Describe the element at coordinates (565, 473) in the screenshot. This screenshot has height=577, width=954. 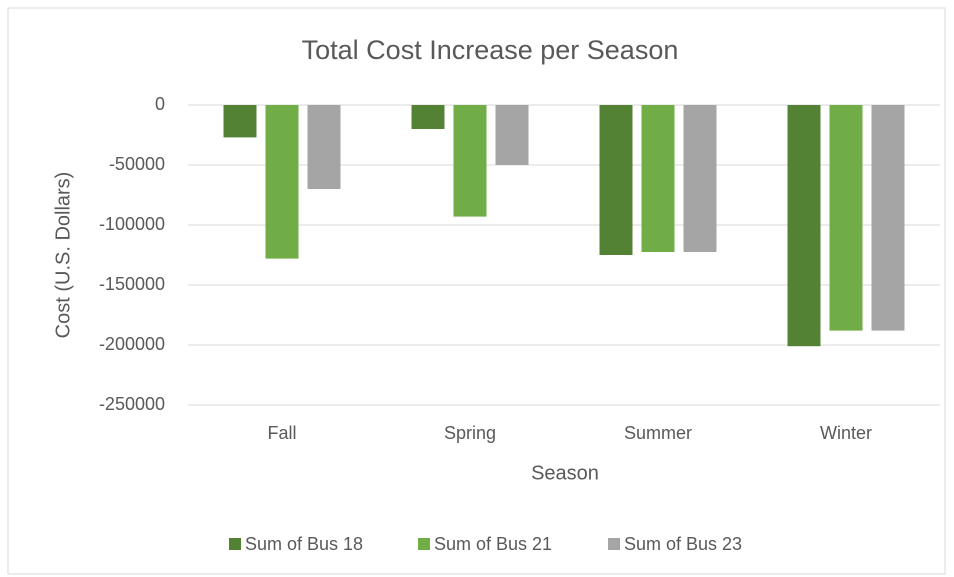
I see `x-axis-label: Season` at that location.